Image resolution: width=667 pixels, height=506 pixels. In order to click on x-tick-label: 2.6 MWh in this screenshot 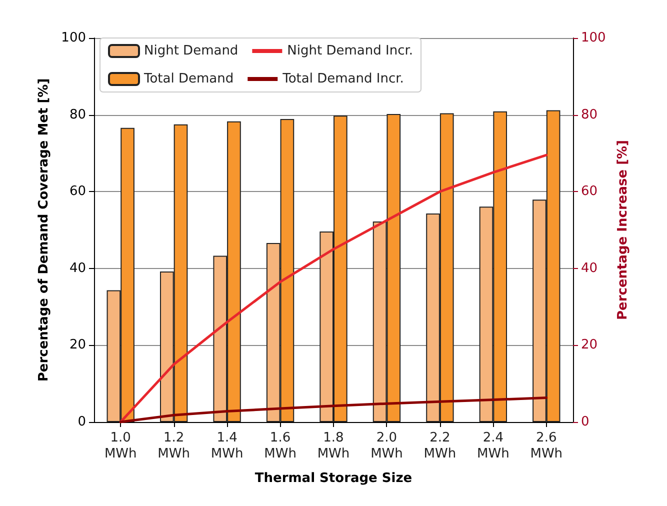, I will do `click(546, 446)`.